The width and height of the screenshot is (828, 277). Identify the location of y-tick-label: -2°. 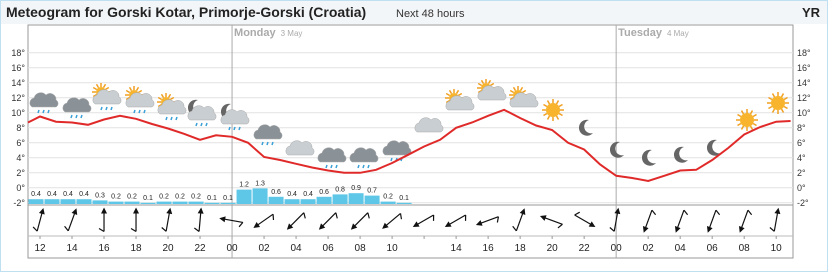
(19, 203).